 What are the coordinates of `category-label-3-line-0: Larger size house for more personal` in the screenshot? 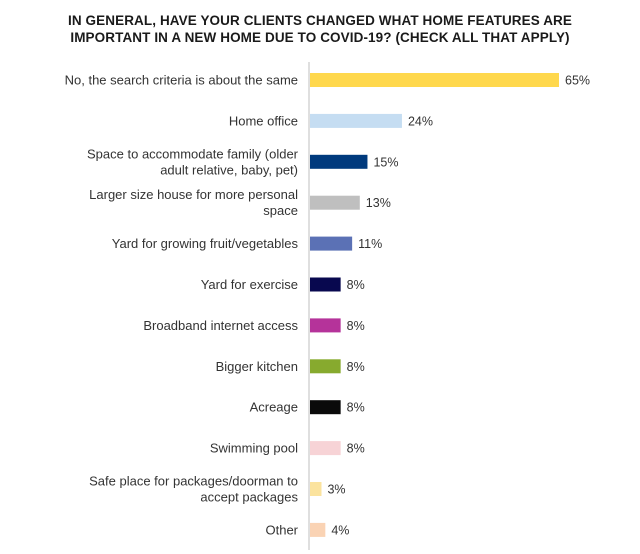 It's located at (193, 194).